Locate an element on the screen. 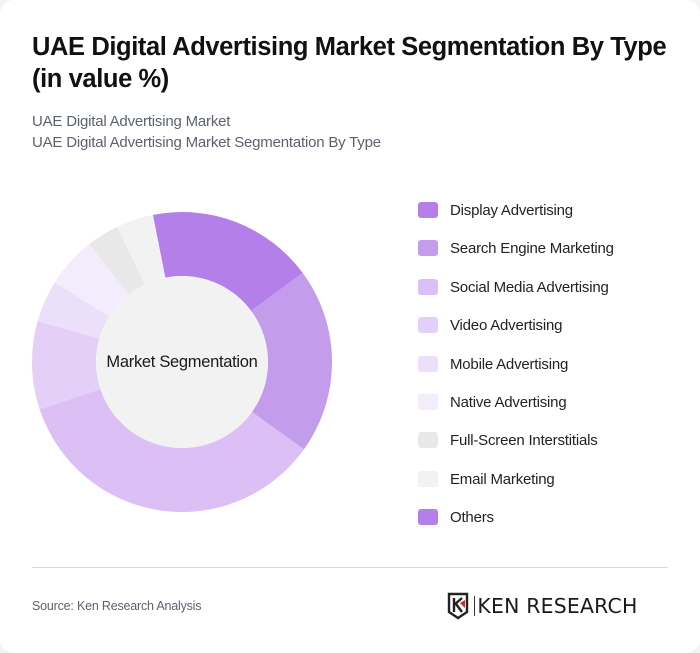 This screenshot has width=700, height=653. legend-label: Full-Screen Interstitials is located at coordinates (524, 440).